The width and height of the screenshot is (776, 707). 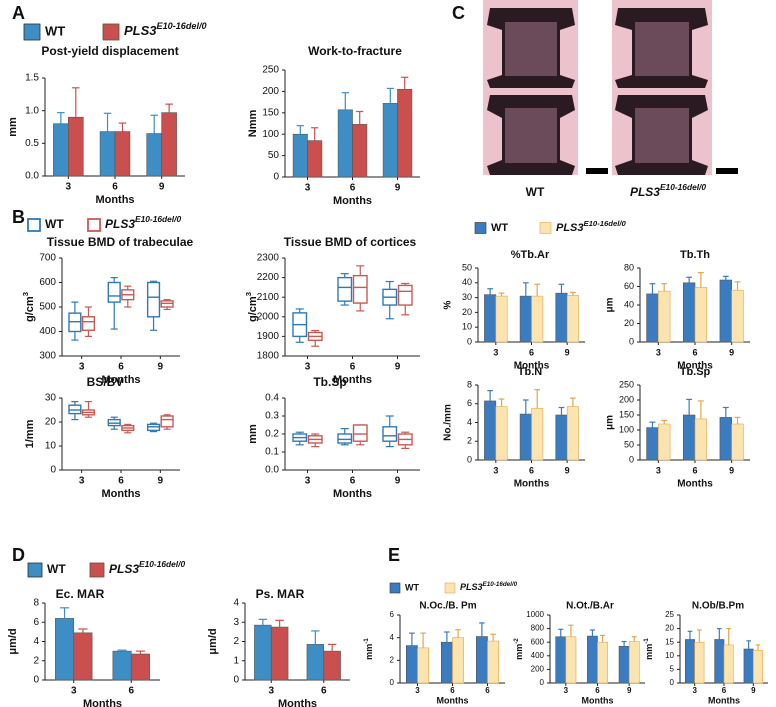 What do you see at coordinates (530, 255) in the screenshot?
I see `chart-title: %Tb.Ar` at bounding box center [530, 255].